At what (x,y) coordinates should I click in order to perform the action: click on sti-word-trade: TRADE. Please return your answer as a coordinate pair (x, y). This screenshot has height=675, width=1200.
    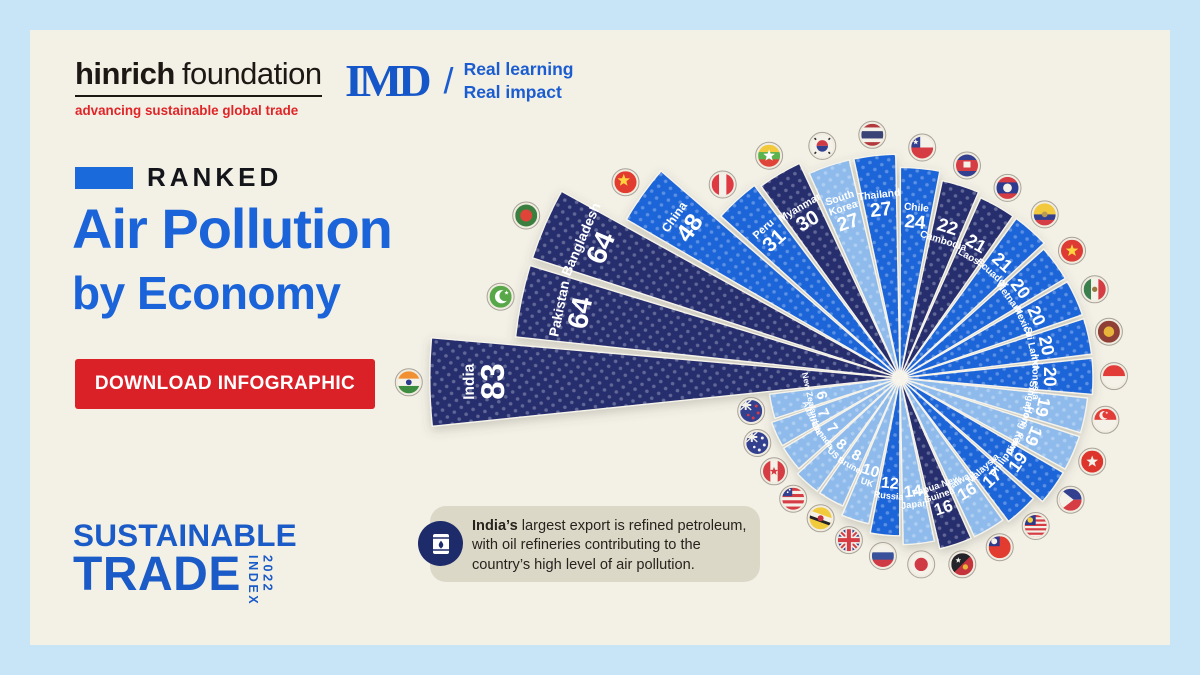
    Looking at the image, I should click on (157, 574).